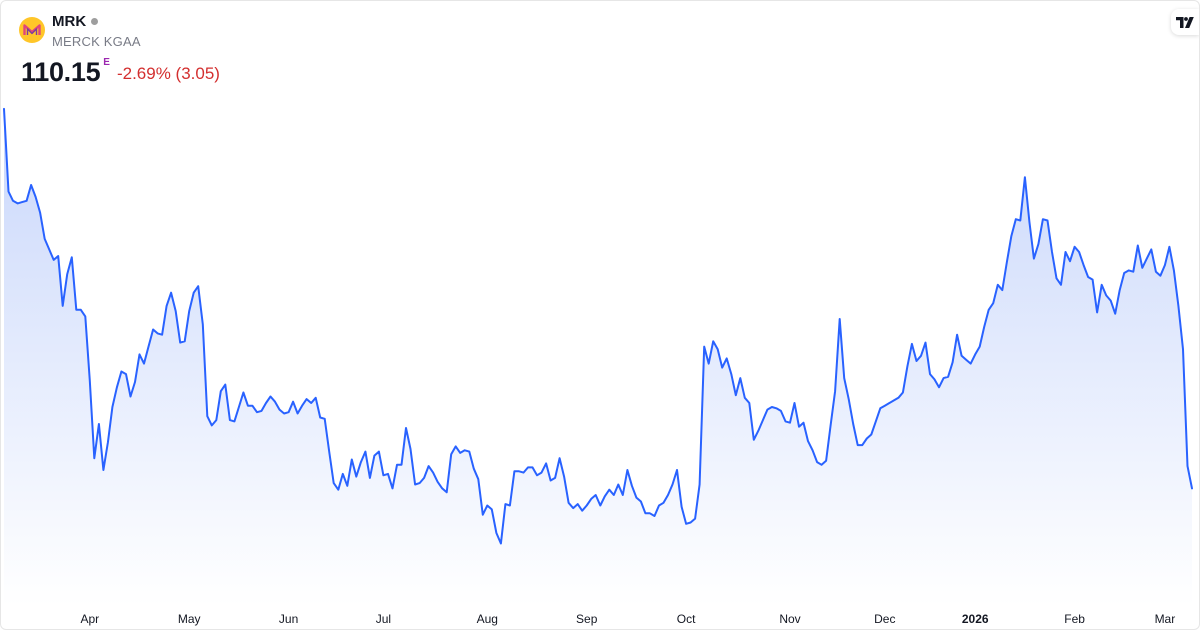  I want to click on price-row: 110.15 E -2.69% (3.05), so click(120, 72).